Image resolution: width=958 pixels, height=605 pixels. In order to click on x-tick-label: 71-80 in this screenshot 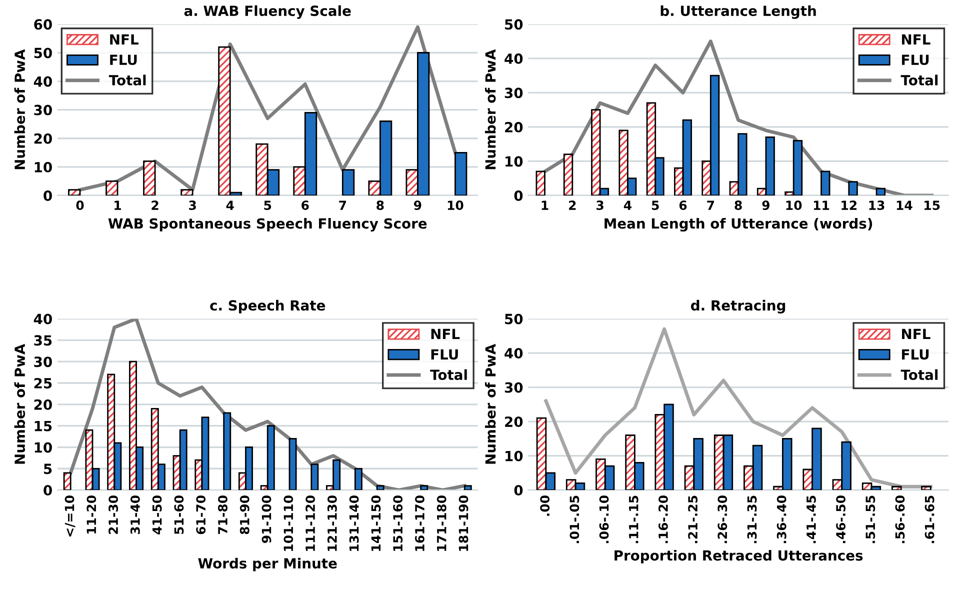, I will do `click(223, 515)`.